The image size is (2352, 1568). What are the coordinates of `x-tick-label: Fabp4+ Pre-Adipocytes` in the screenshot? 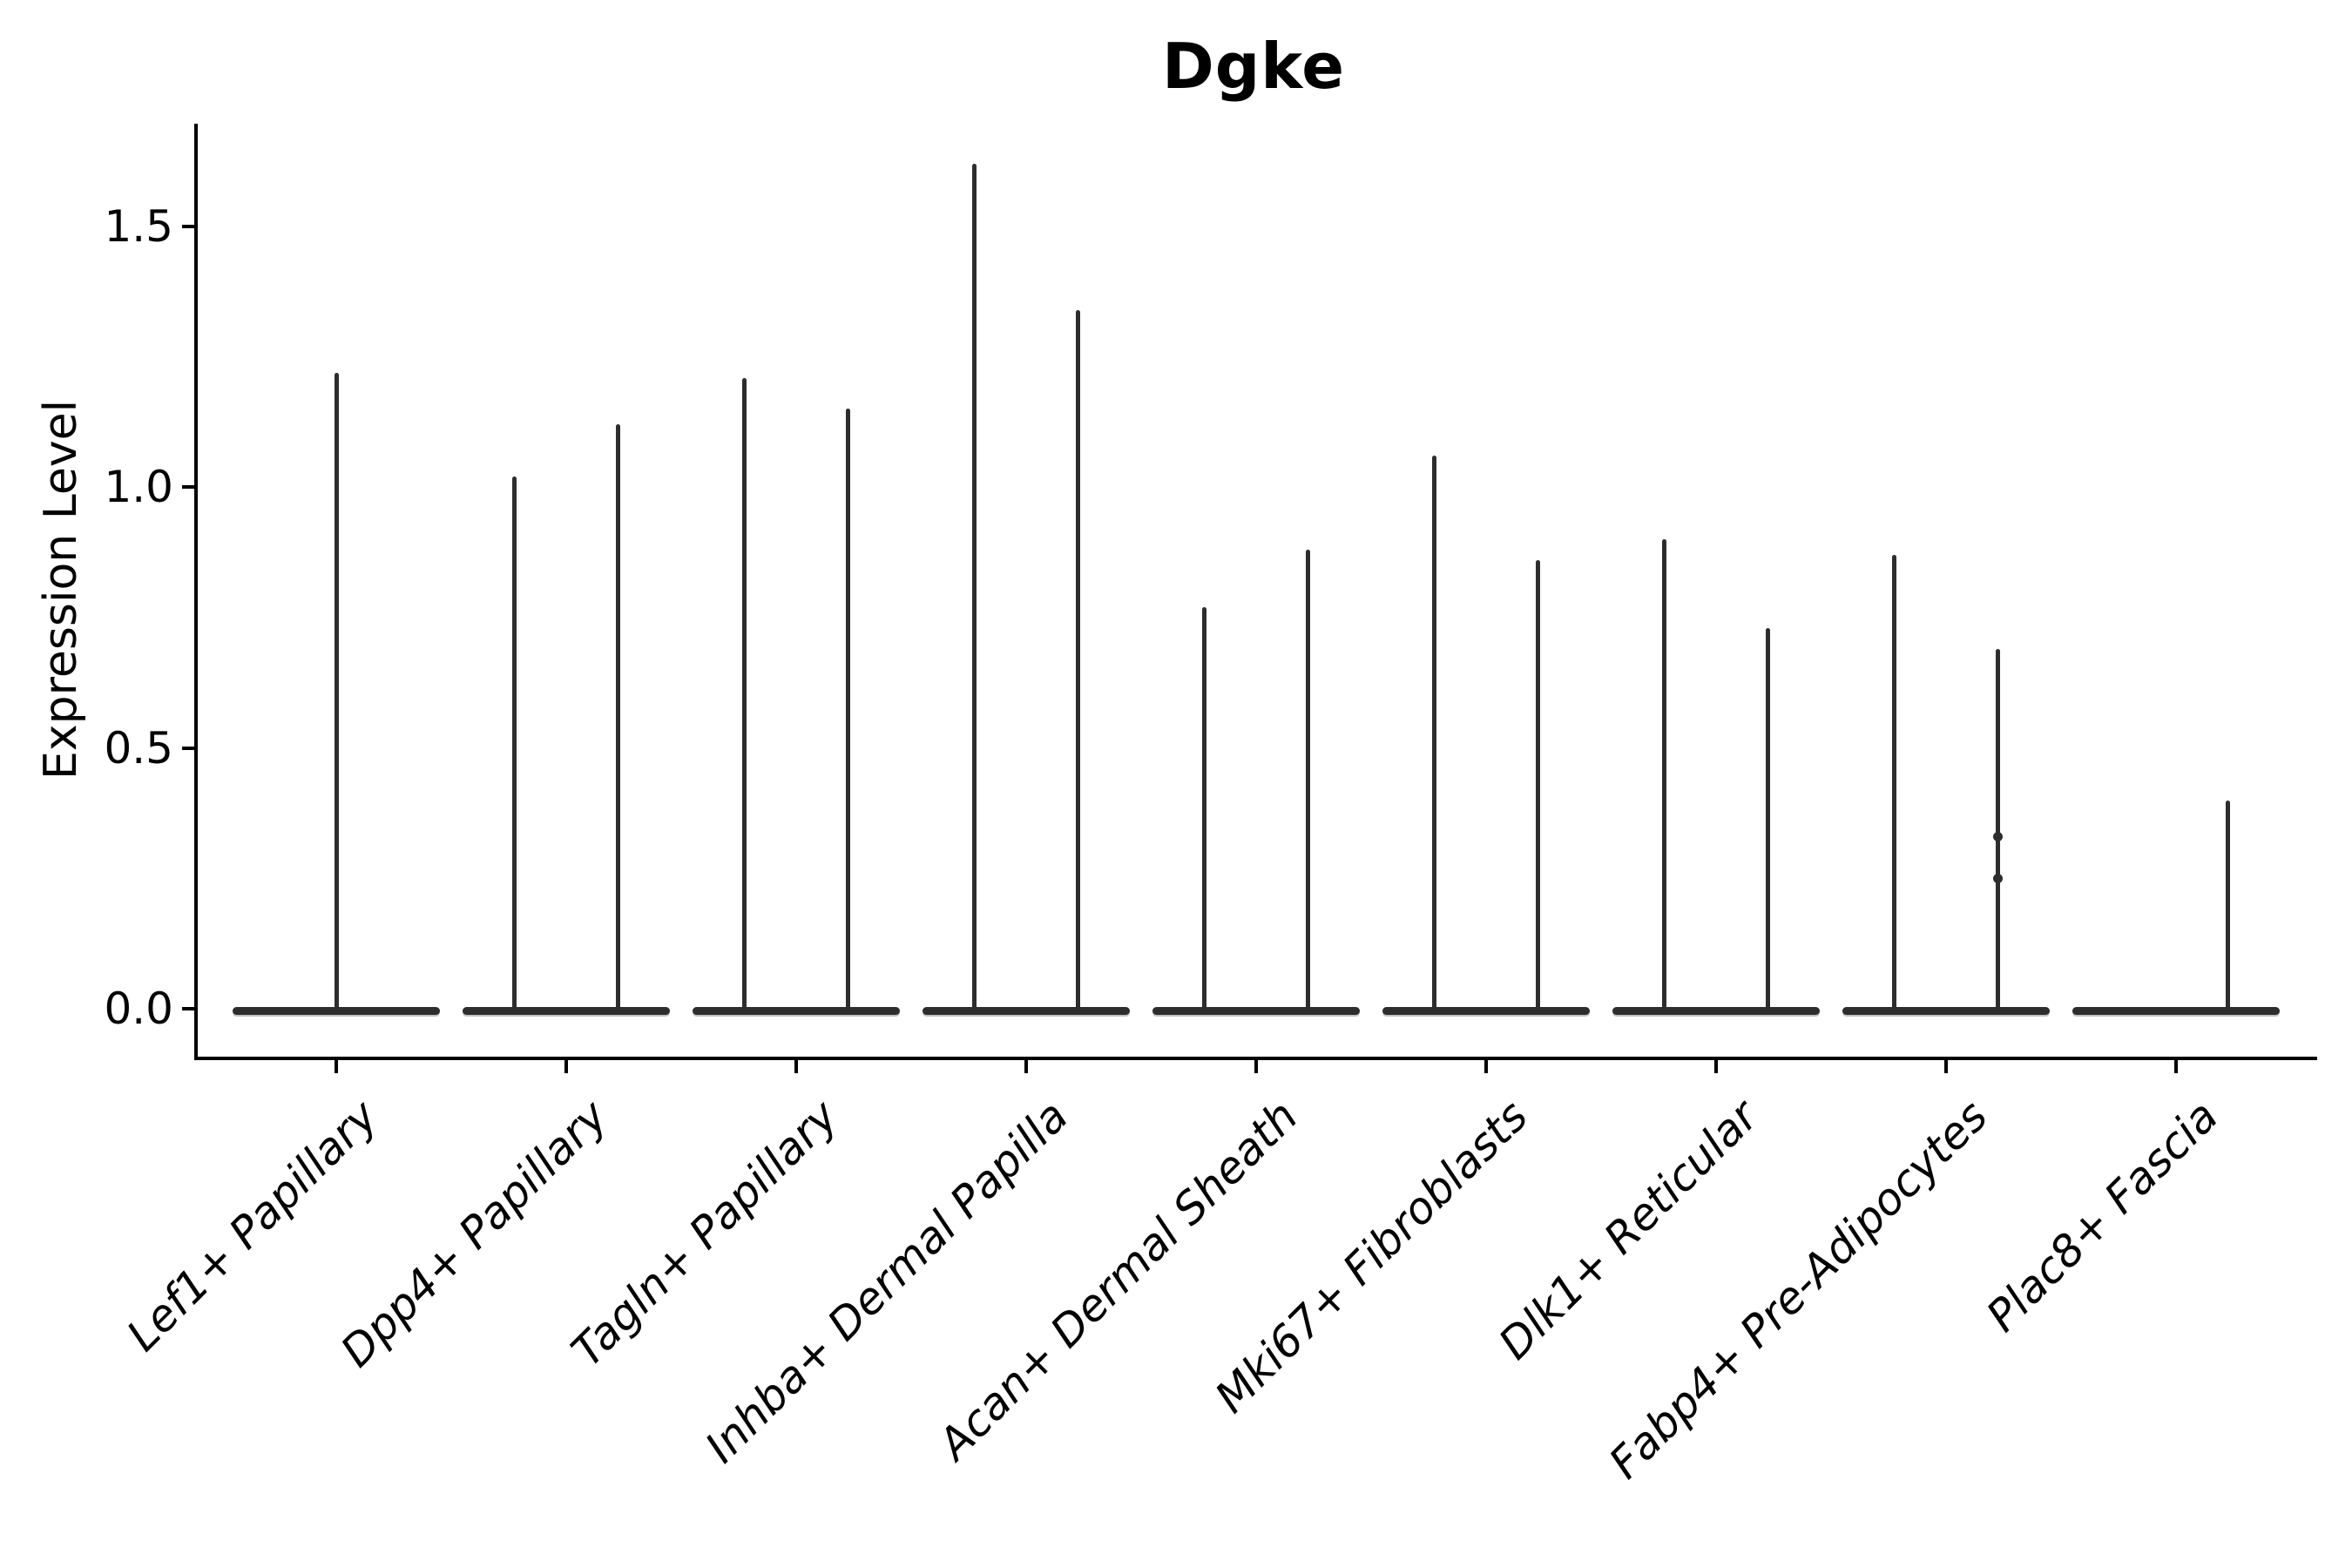 It's located at (1798, 1290).